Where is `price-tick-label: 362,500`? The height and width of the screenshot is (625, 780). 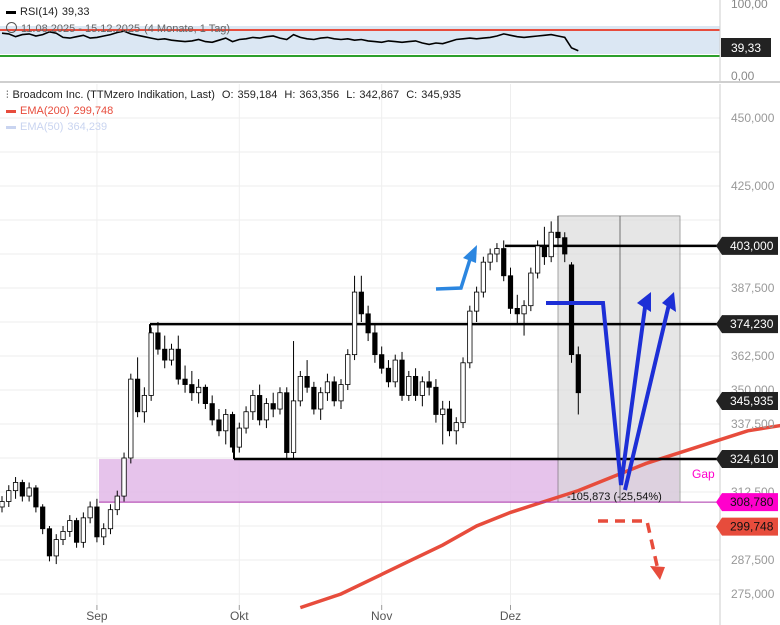
price-tick-label: 362,500 is located at coordinates (753, 356).